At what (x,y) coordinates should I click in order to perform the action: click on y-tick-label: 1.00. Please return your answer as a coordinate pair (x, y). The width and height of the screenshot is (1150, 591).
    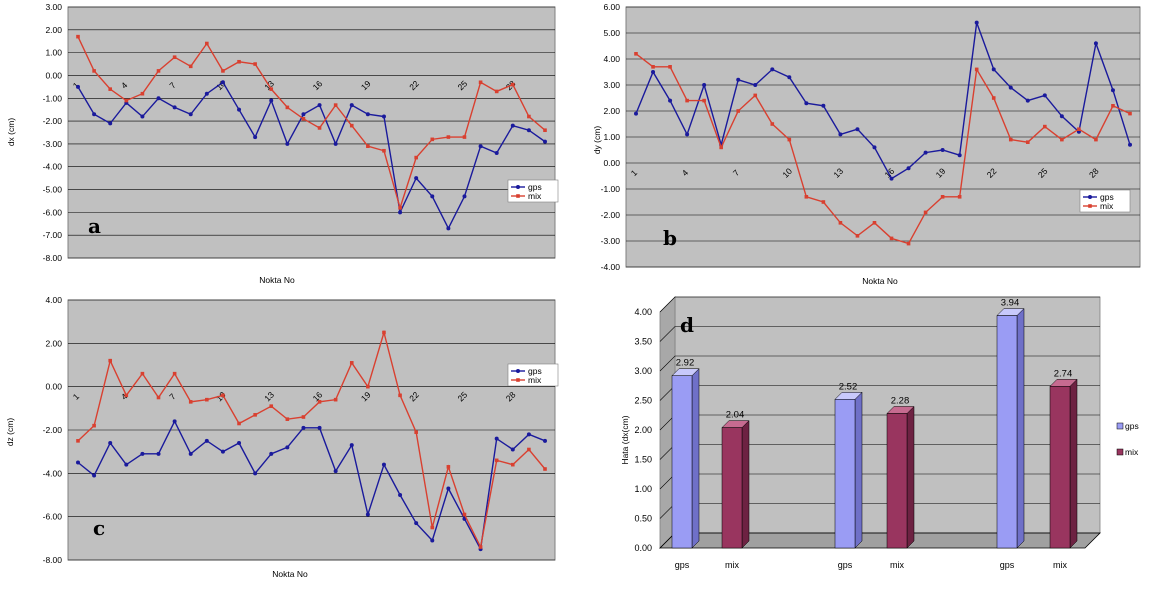
    Looking at the image, I should click on (643, 489).